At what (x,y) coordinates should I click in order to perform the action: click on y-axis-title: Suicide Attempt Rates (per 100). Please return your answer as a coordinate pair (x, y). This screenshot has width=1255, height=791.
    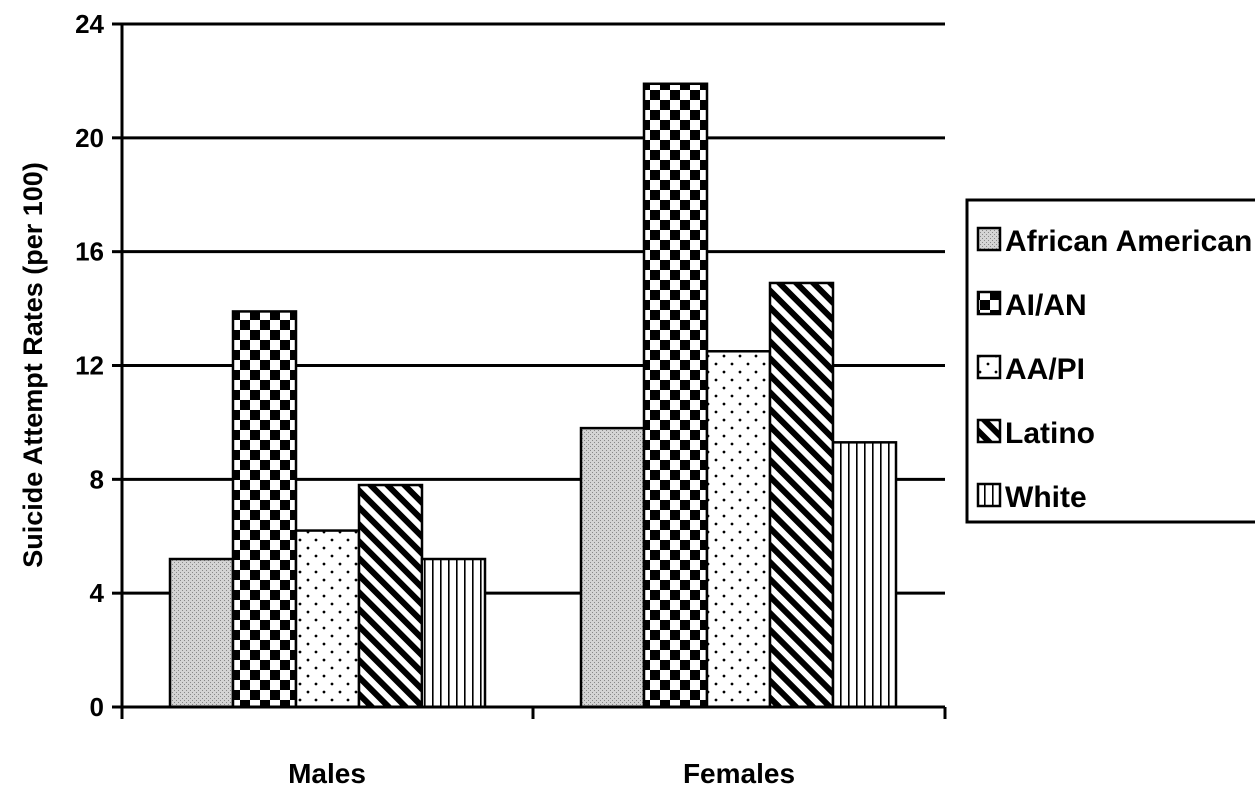
    Looking at the image, I should click on (33, 365).